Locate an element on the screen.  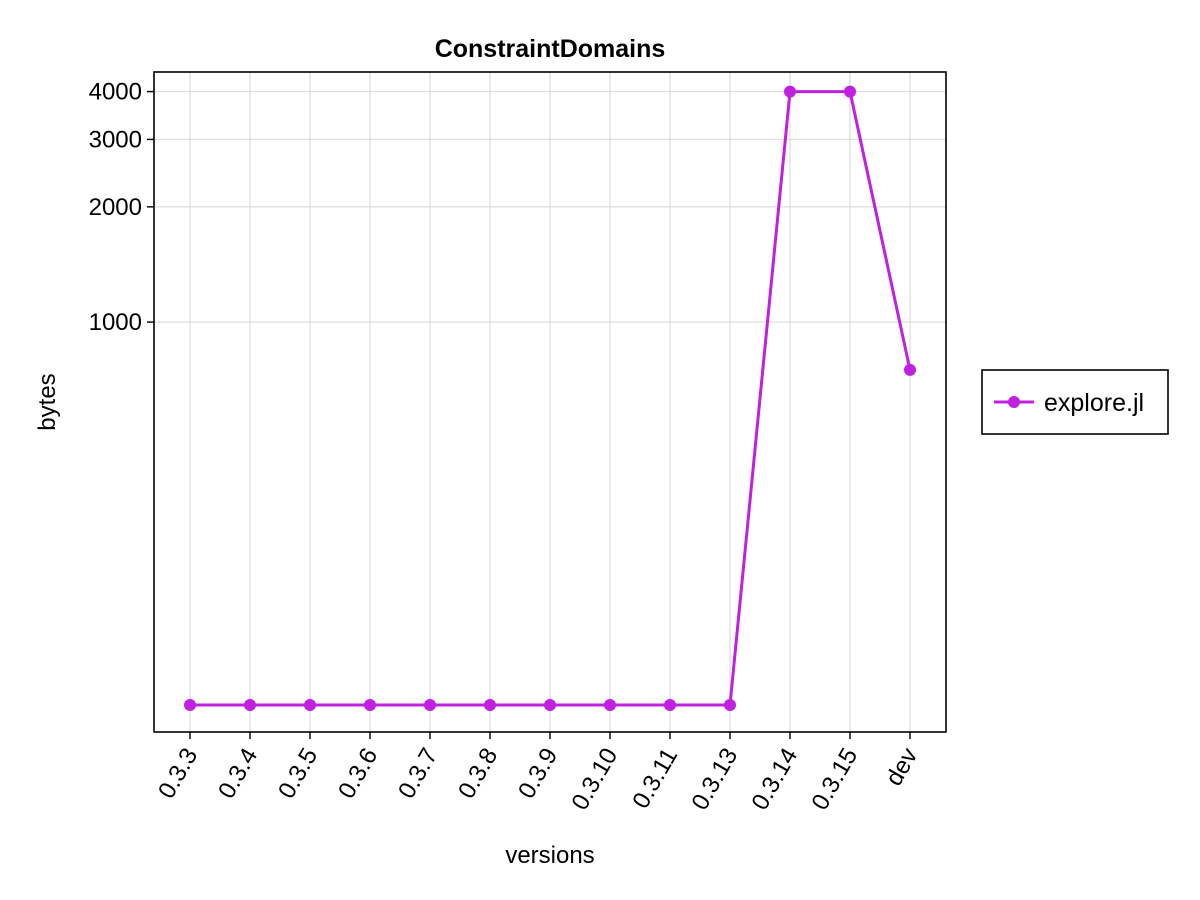
legend: explore.jl is located at coordinates (1075, 402).